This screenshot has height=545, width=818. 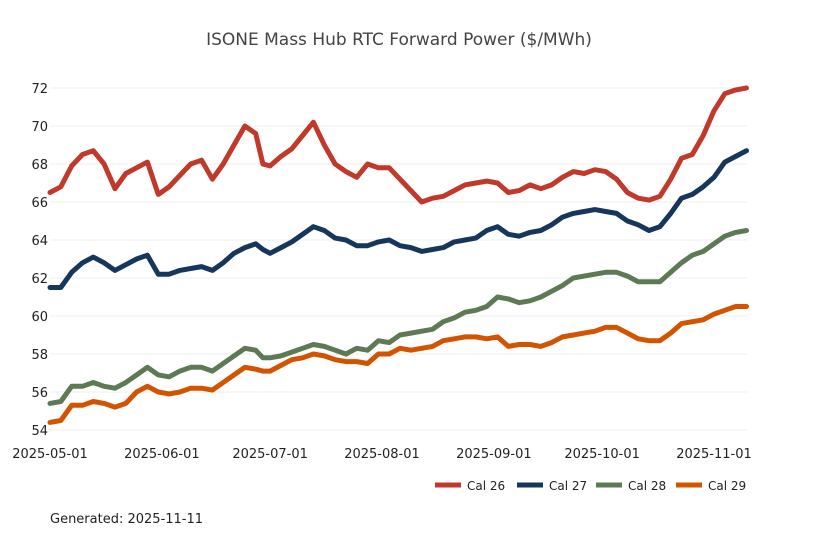 What do you see at coordinates (39, 355) in the screenshot?
I see `y-tick-label: 58` at bounding box center [39, 355].